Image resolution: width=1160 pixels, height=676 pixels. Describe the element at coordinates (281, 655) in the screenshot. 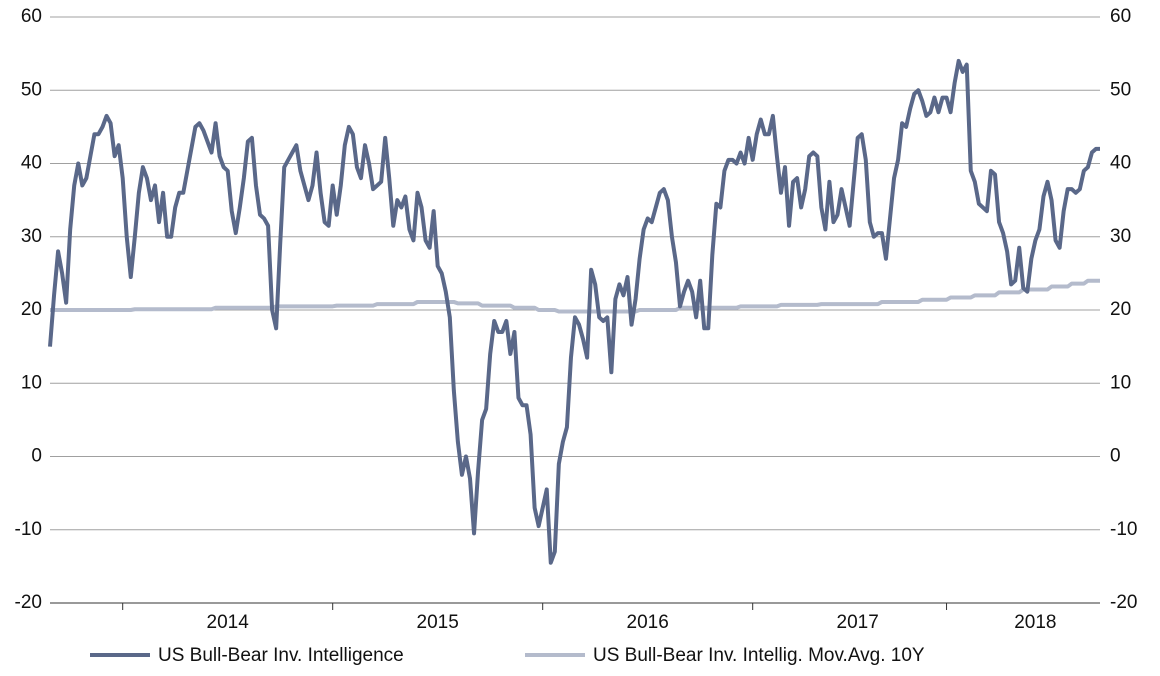

I see `legend-label: US Bull-Bear Inv. Intelligence` at that location.